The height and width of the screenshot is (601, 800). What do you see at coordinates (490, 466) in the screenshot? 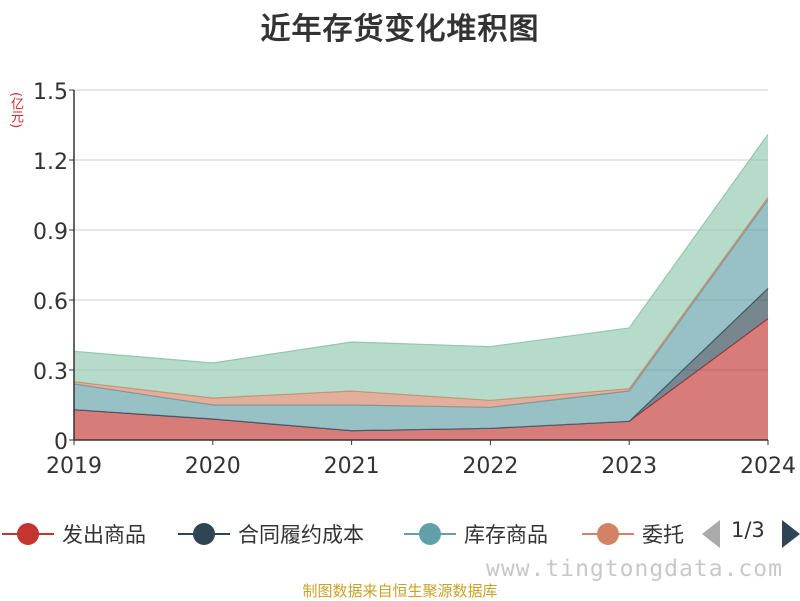
I see `x-tick-label-3: 2022` at bounding box center [490, 466].